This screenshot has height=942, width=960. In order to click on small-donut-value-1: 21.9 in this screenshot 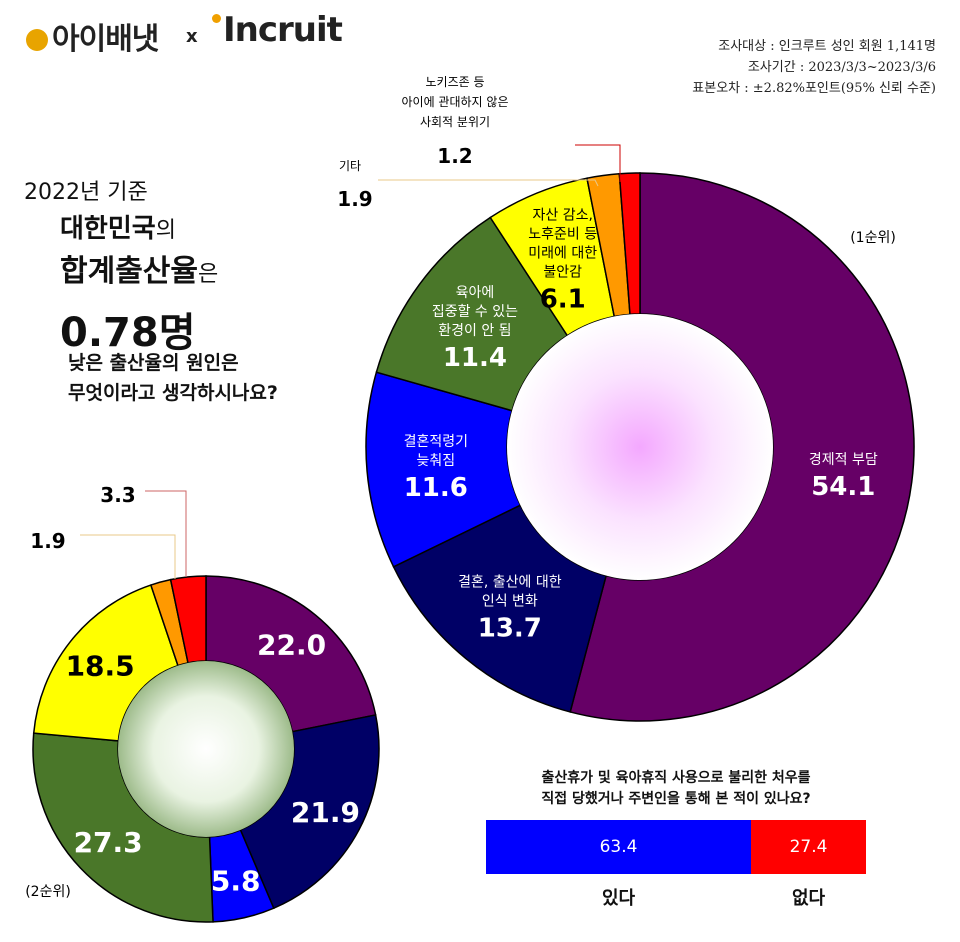, I will do `click(325, 812)`.